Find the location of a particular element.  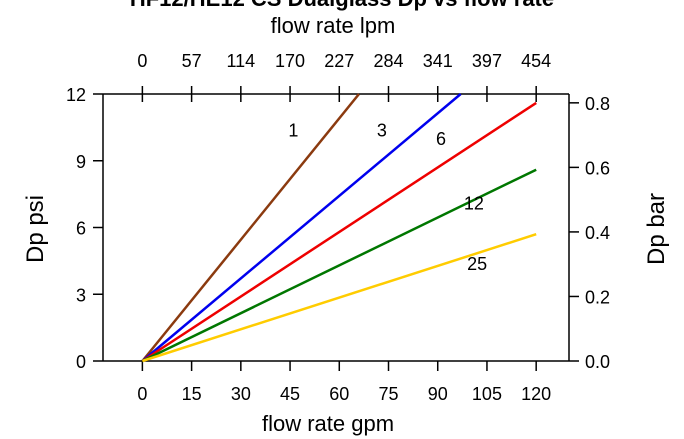

y2-tick-label: 0.2 is located at coordinates (597, 297).